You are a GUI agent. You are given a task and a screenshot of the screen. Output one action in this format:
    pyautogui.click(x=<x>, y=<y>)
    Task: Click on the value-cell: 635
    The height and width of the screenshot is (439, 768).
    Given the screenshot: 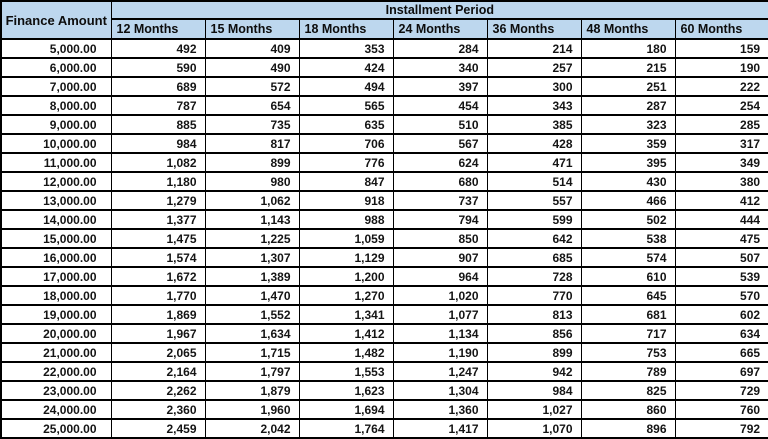 What is the action you would take?
    pyautogui.click(x=346, y=124)
    